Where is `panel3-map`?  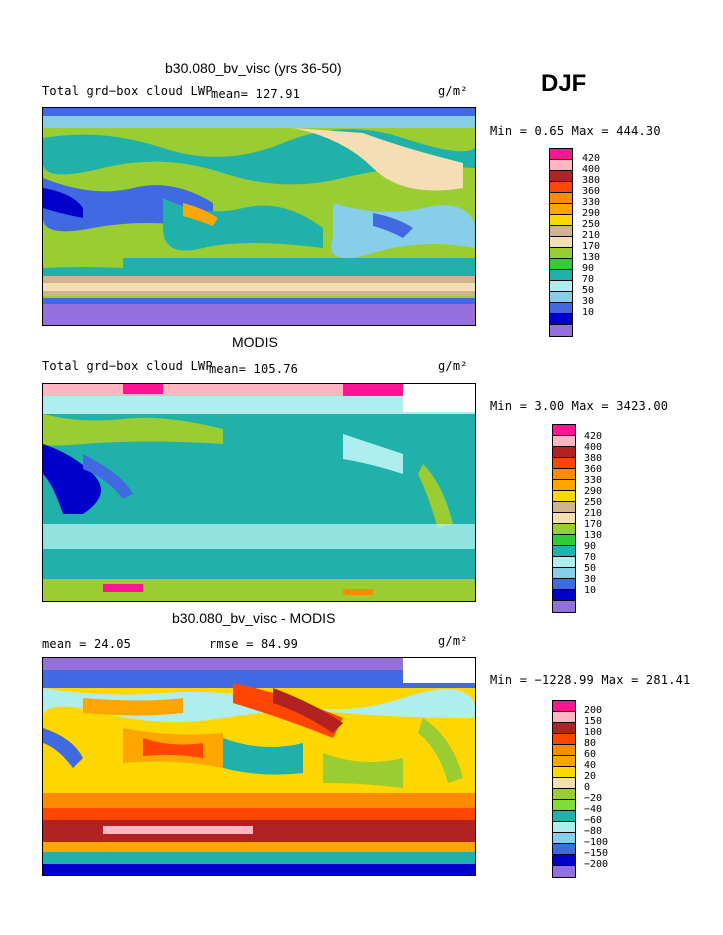 panel3-map is located at coordinates (259, 766).